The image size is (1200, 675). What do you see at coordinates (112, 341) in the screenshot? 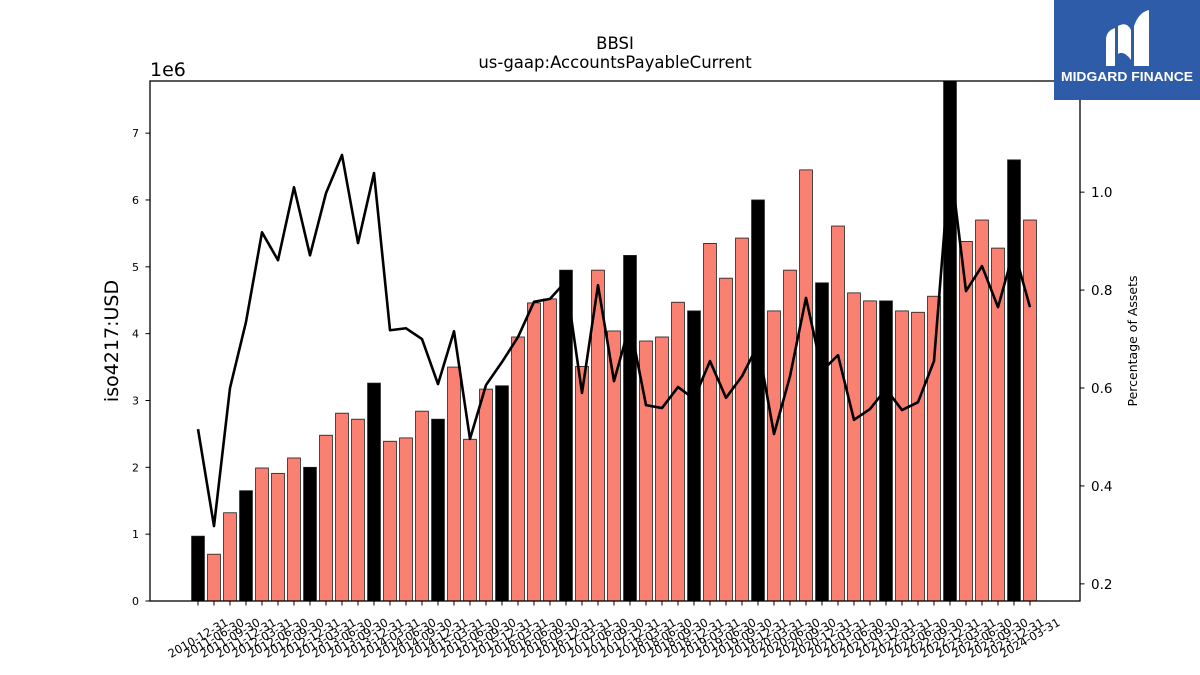
I see `y-axis-label: iso4217:USD` at bounding box center [112, 341].